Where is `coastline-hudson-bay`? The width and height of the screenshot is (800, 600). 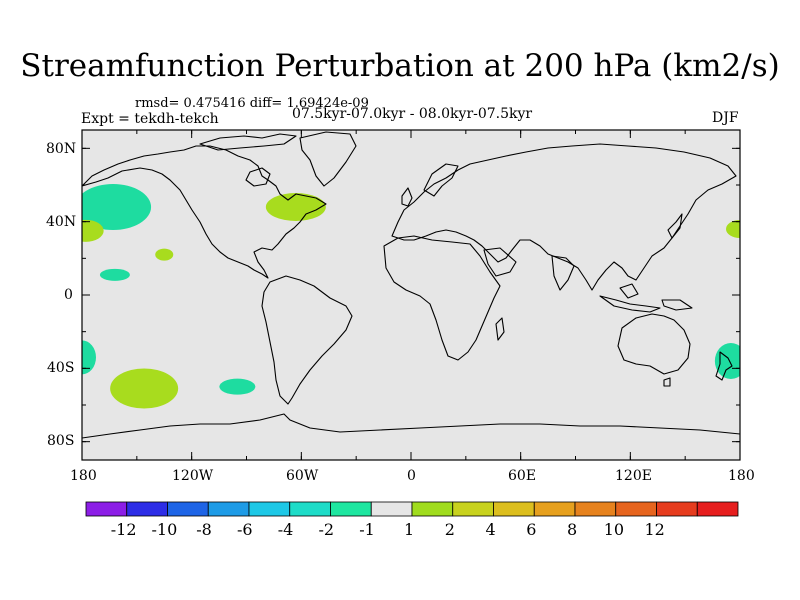
coastline-hudson-bay is located at coordinates (258, 177).